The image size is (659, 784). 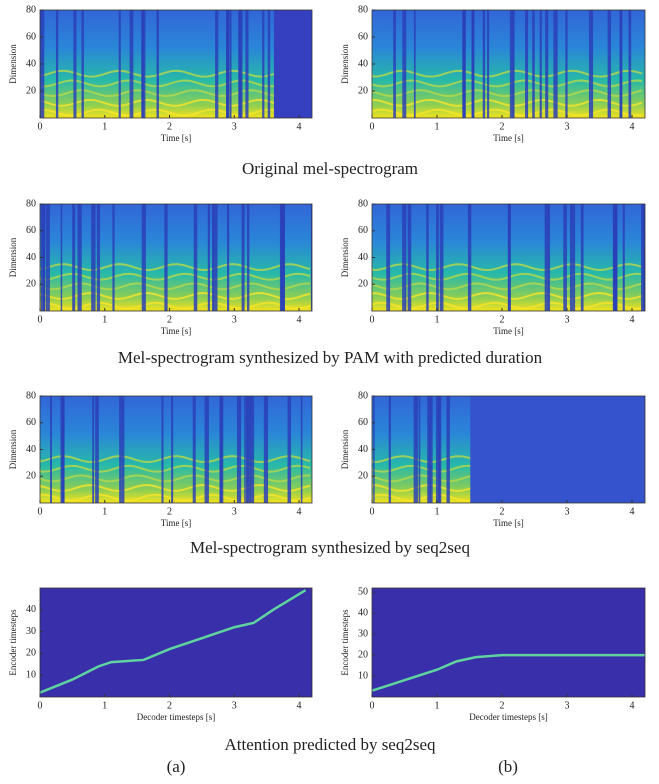 What do you see at coordinates (557, 449) in the screenshot?
I see `silence-region` at bounding box center [557, 449].